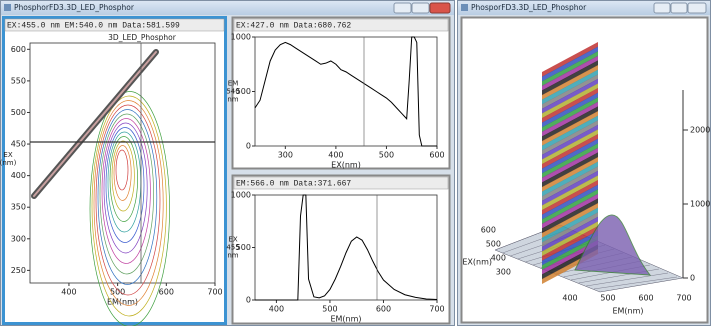 This screenshot has height=326, width=711. What do you see at coordinates (248, 146) in the screenshot?
I see `y-tick-label: 0` at bounding box center [248, 146].